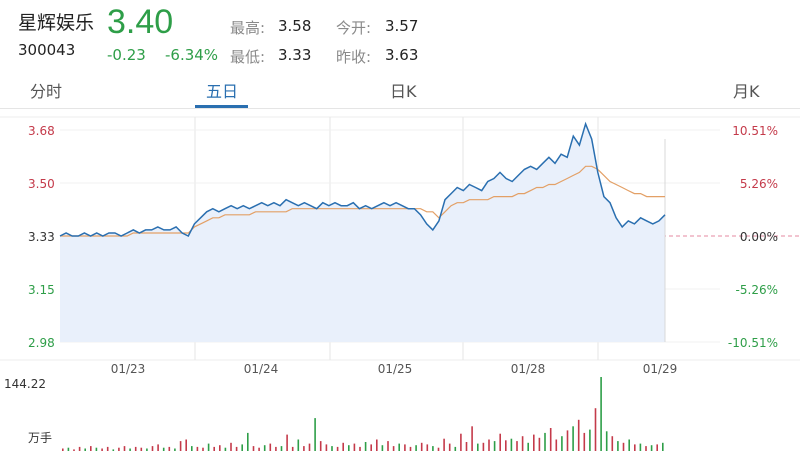 The height and width of the screenshot is (453, 800). Describe the element at coordinates (362, 201) in the screenshot. I see `average-price-line` at that location.